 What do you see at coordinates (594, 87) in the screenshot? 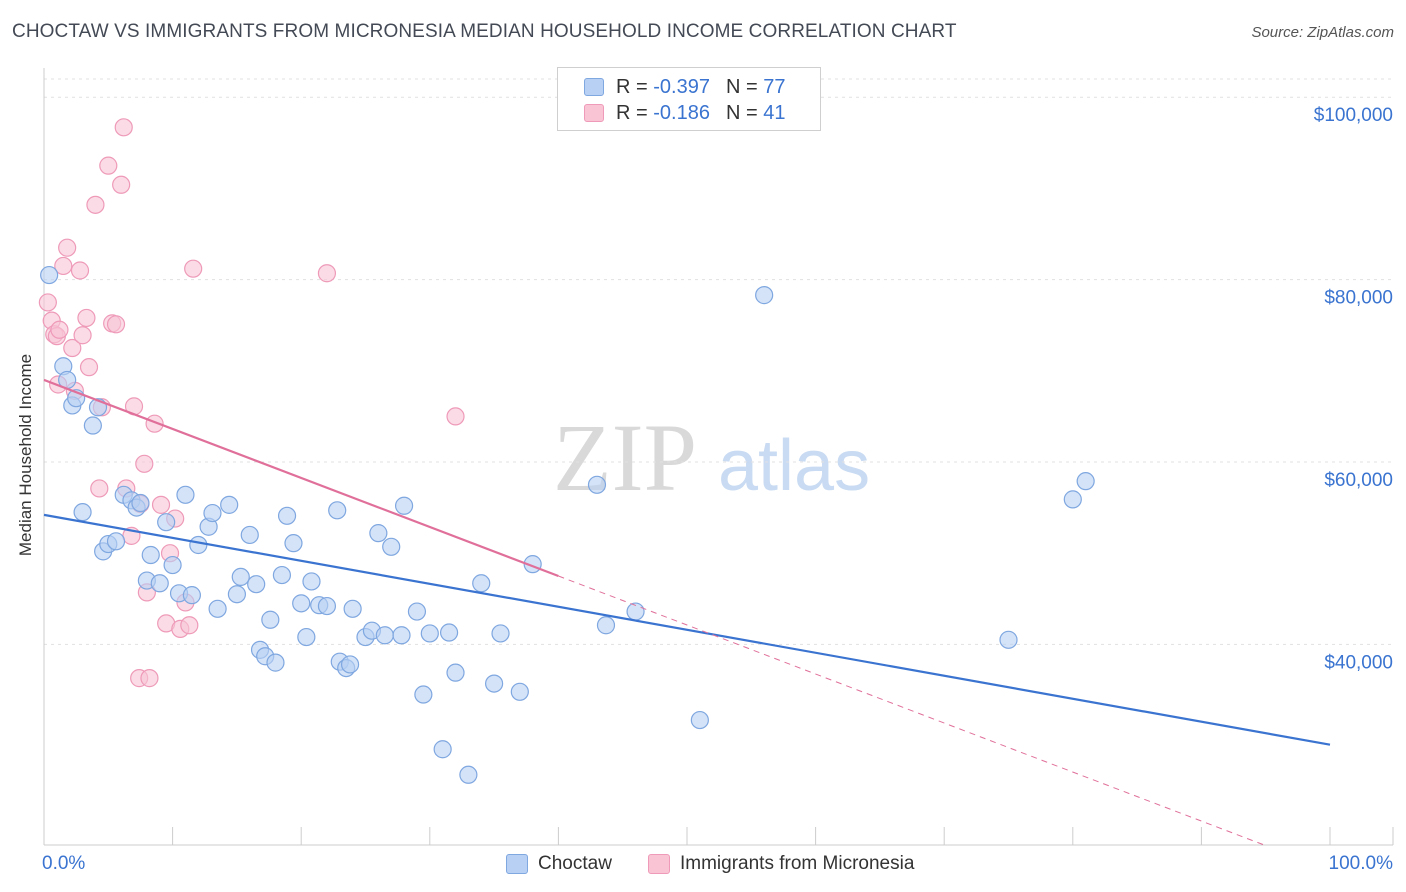
I see `legend-swatch-blue` at bounding box center [594, 87].